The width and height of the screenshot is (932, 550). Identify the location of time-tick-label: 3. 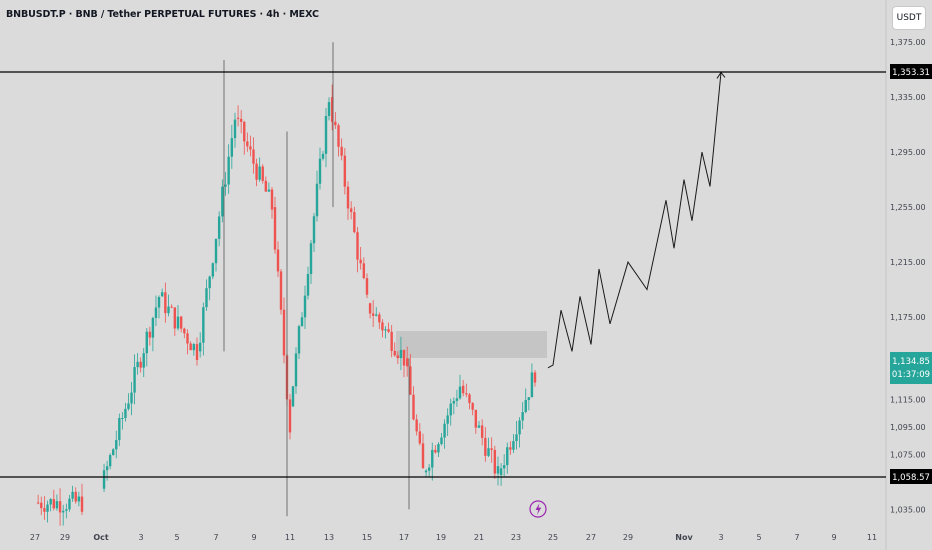
(720, 537).